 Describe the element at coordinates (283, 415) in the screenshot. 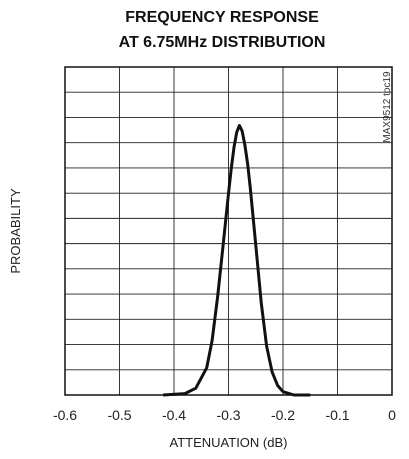

I see `x-tick-label: -0.2` at that location.